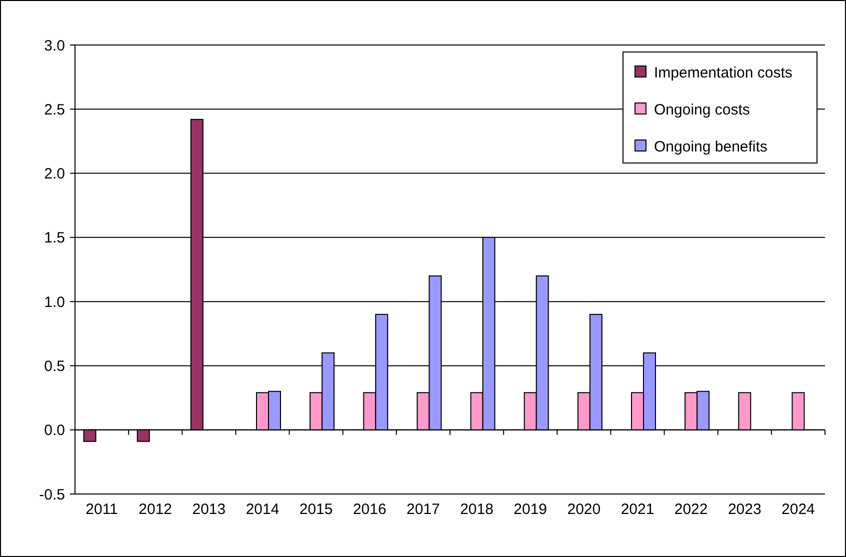  What do you see at coordinates (798, 509) in the screenshot?
I see `x-tick-label: 2024` at bounding box center [798, 509].